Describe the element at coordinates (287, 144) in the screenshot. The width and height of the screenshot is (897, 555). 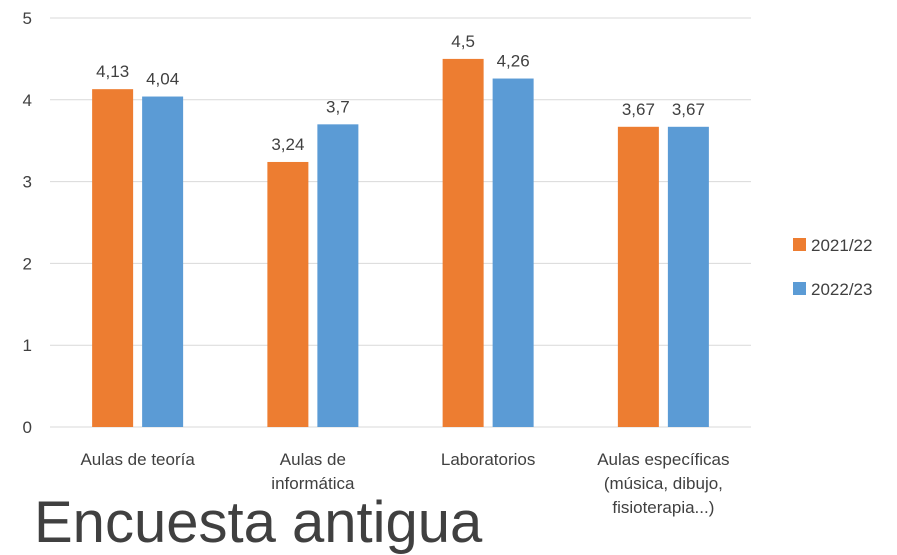
I see `data-label: 3,24` at that location.